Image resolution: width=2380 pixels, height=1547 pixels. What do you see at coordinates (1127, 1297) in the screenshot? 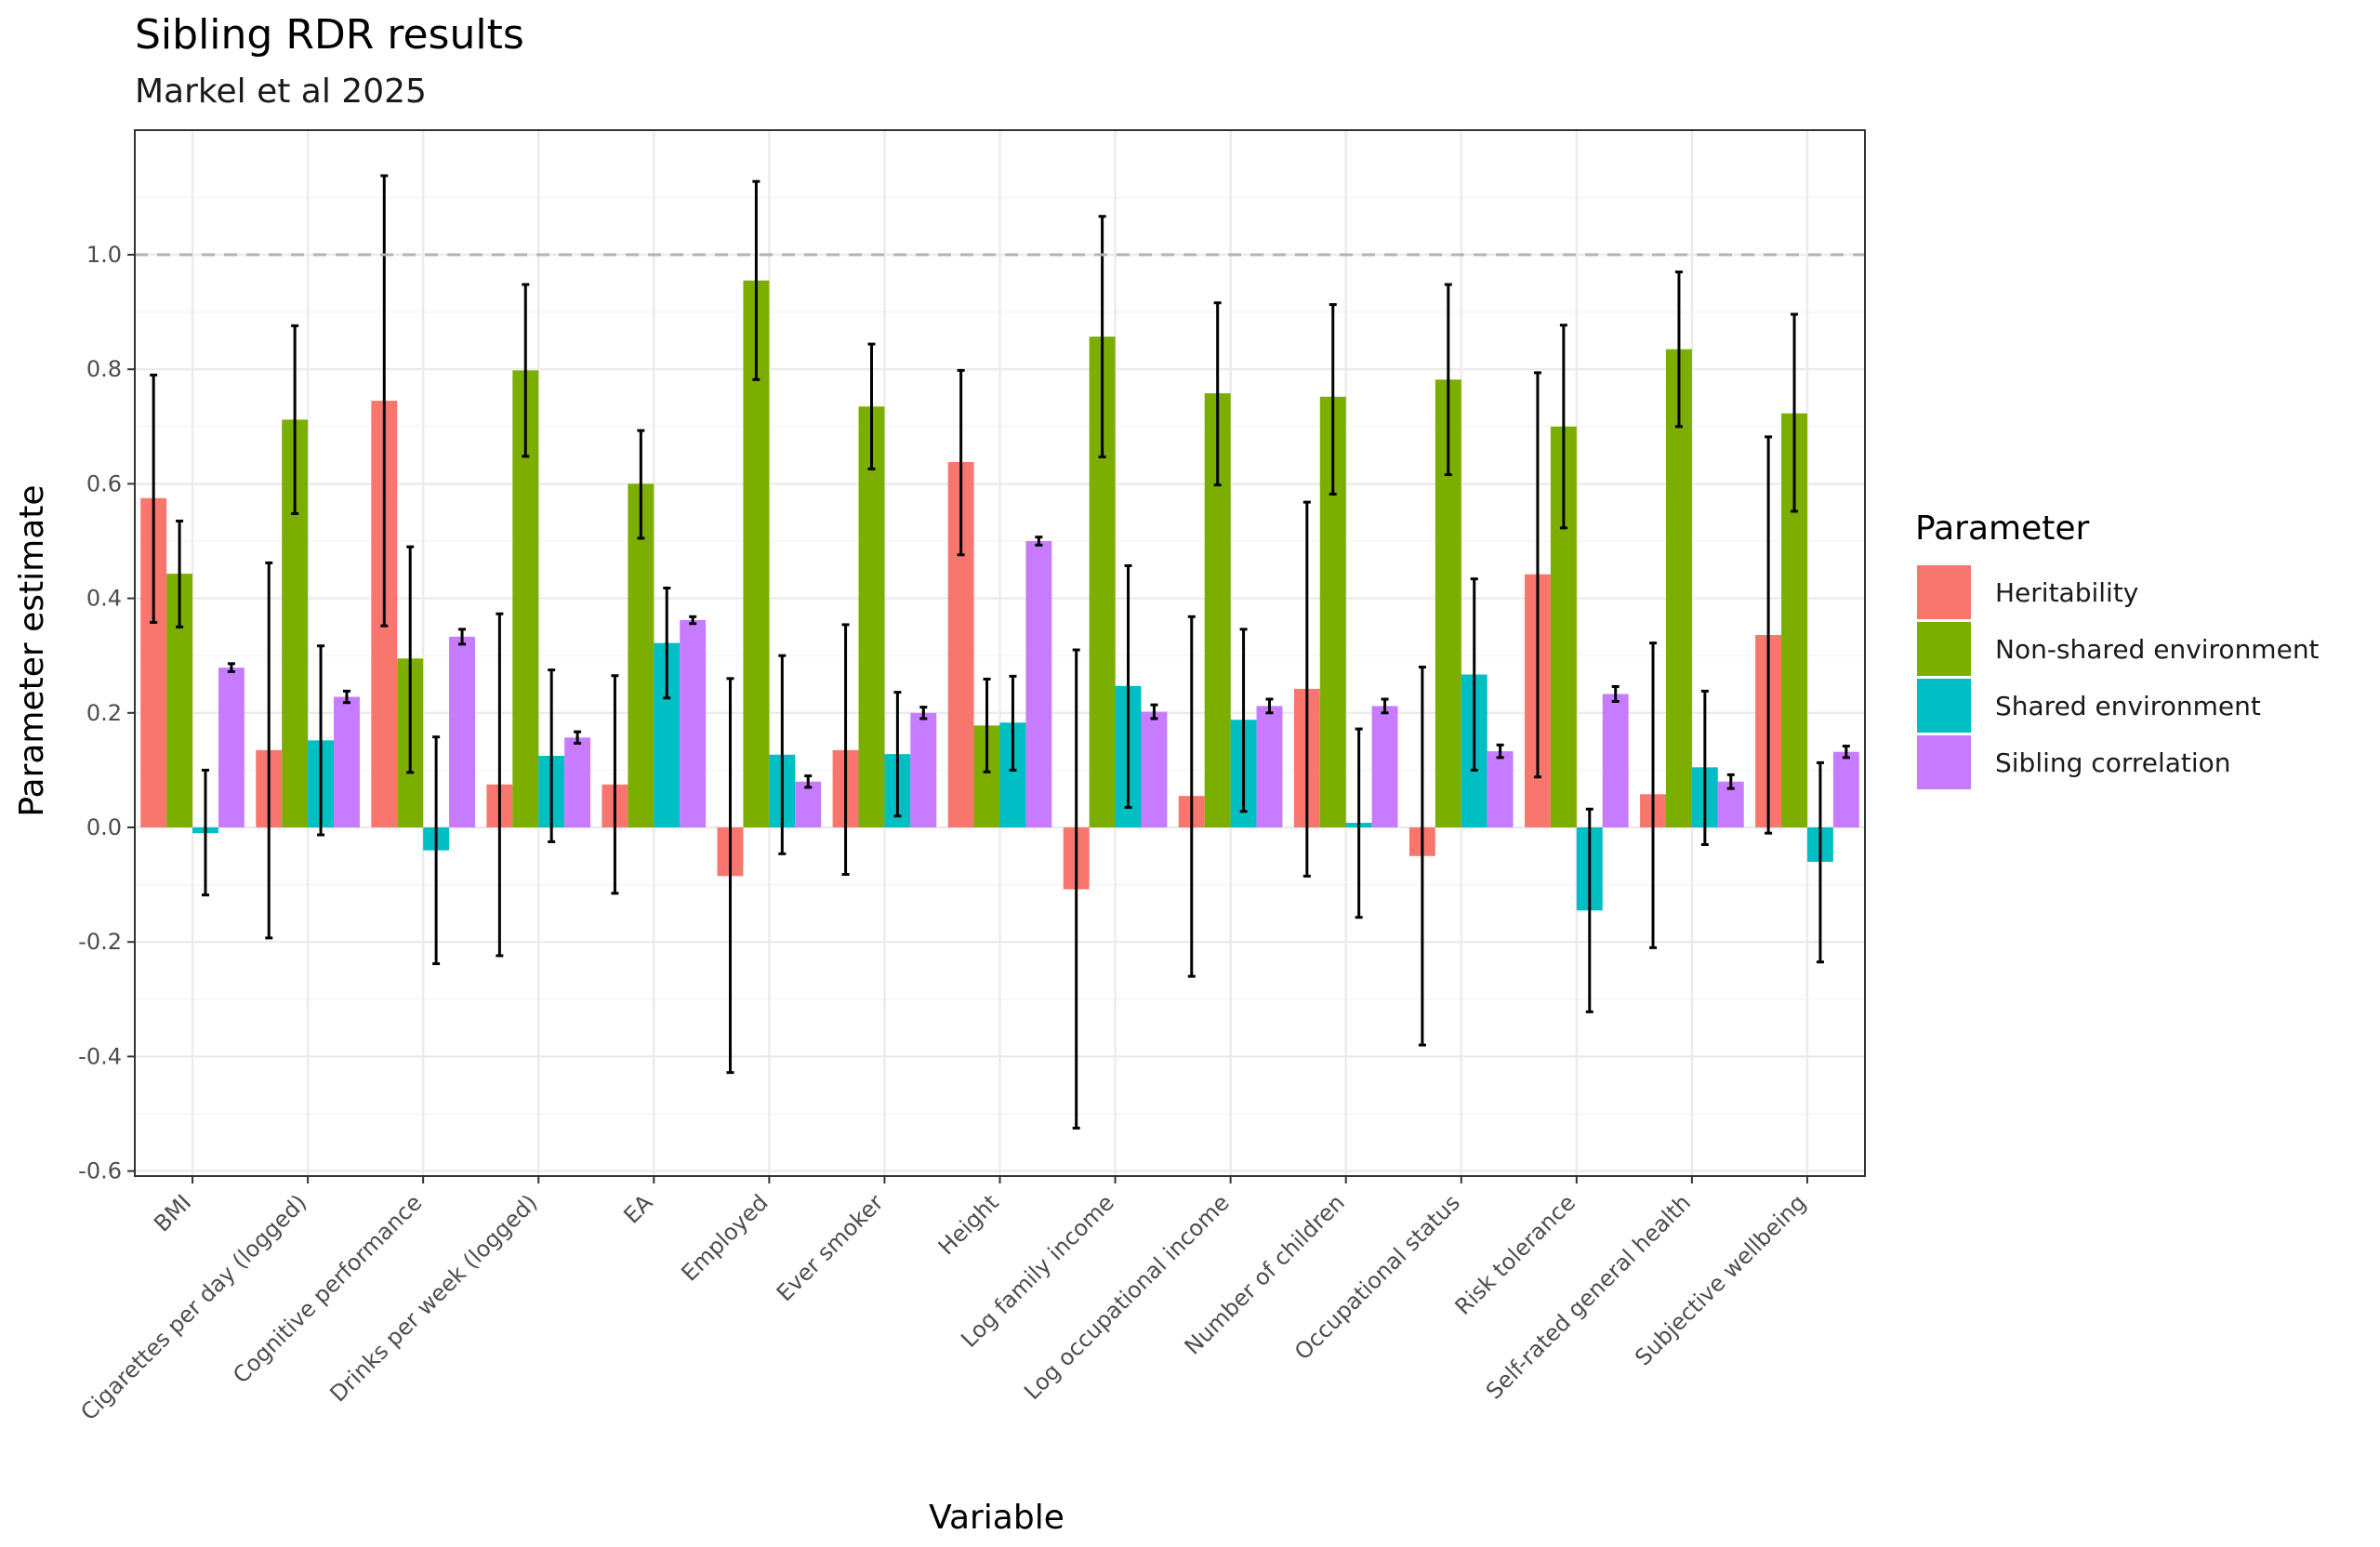
I see `x-tick-label: Log occupational income` at bounding box center [1127, 1297].